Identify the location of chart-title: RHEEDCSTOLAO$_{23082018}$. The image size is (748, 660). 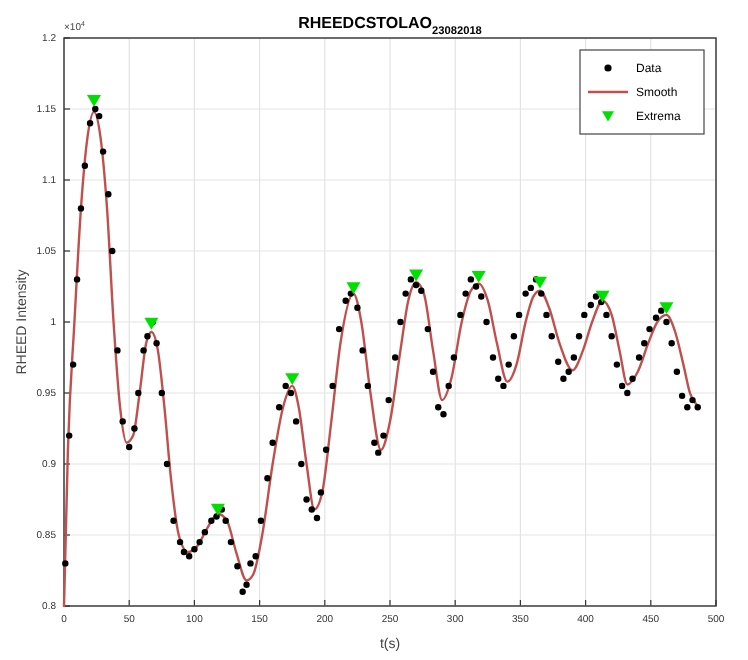
(390, 26).